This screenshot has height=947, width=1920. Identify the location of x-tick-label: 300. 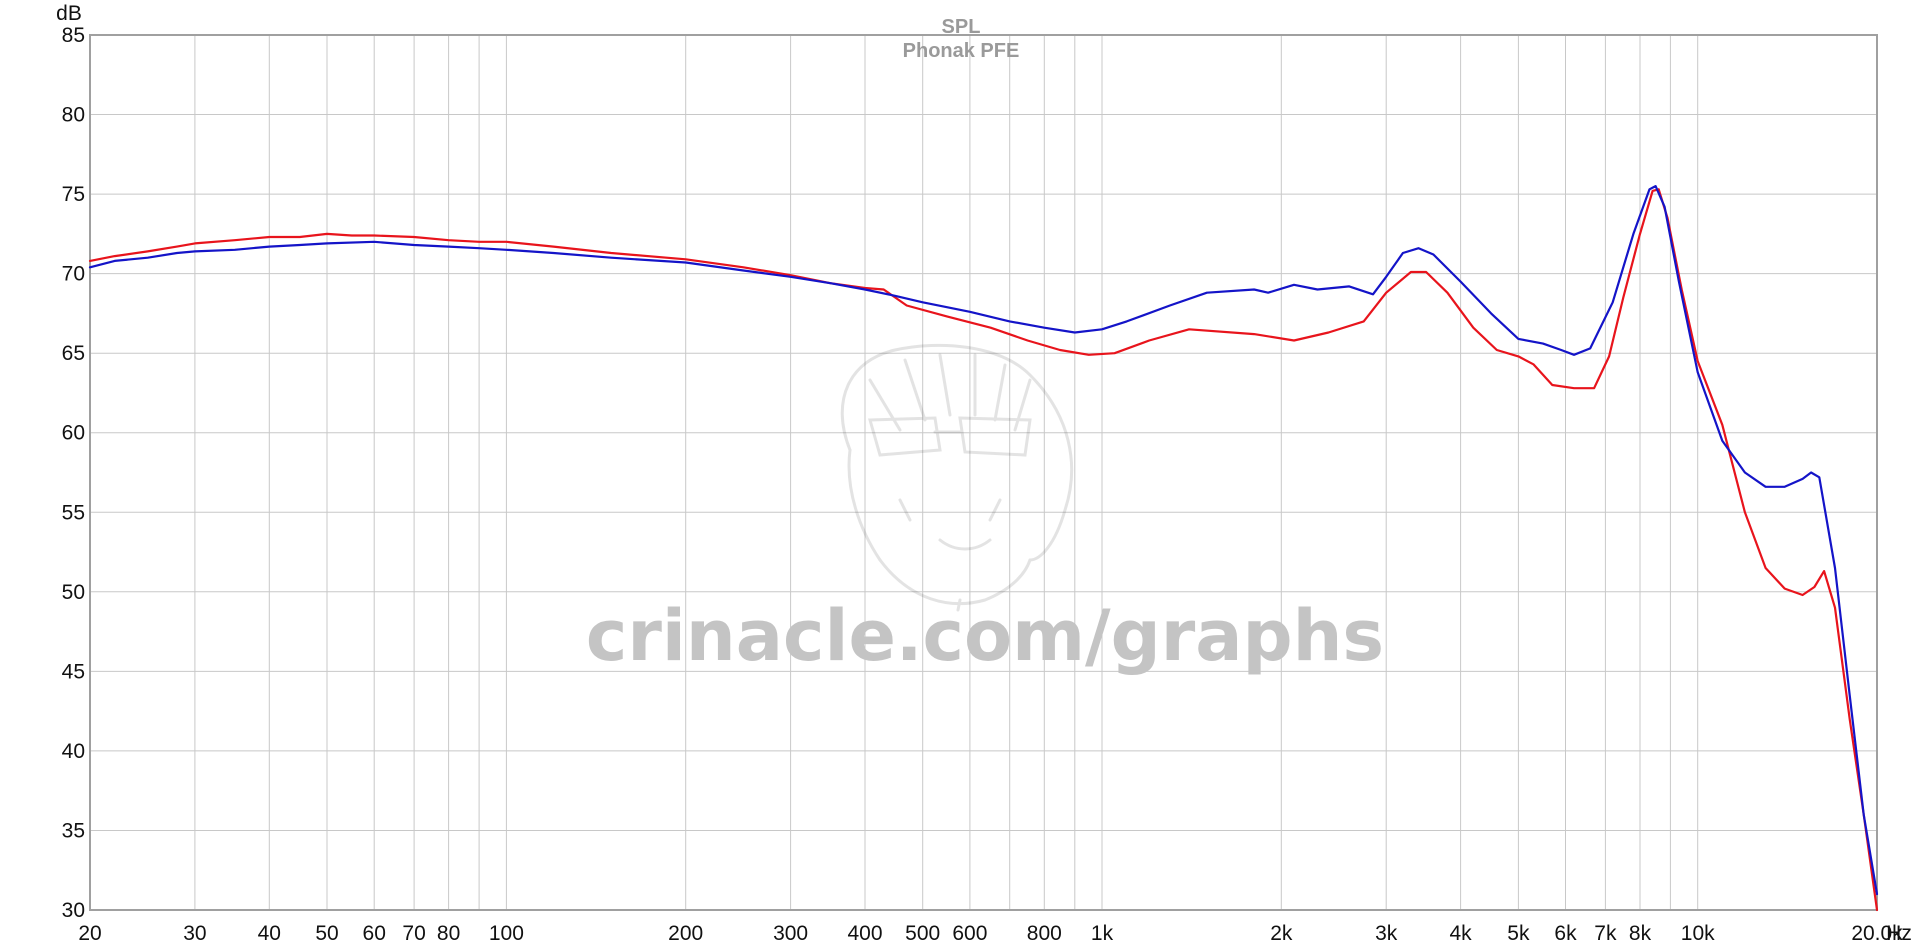
(790, 933).